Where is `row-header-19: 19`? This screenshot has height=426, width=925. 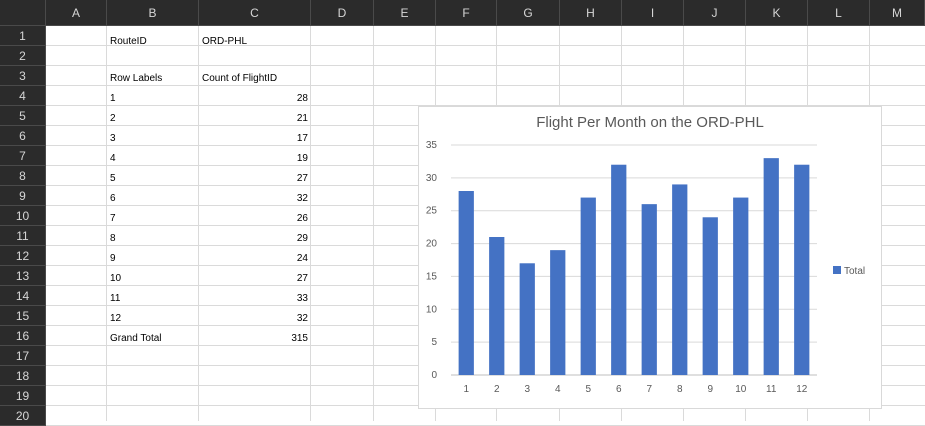 row-header-19: 19 is located at coordinates (23, 396).